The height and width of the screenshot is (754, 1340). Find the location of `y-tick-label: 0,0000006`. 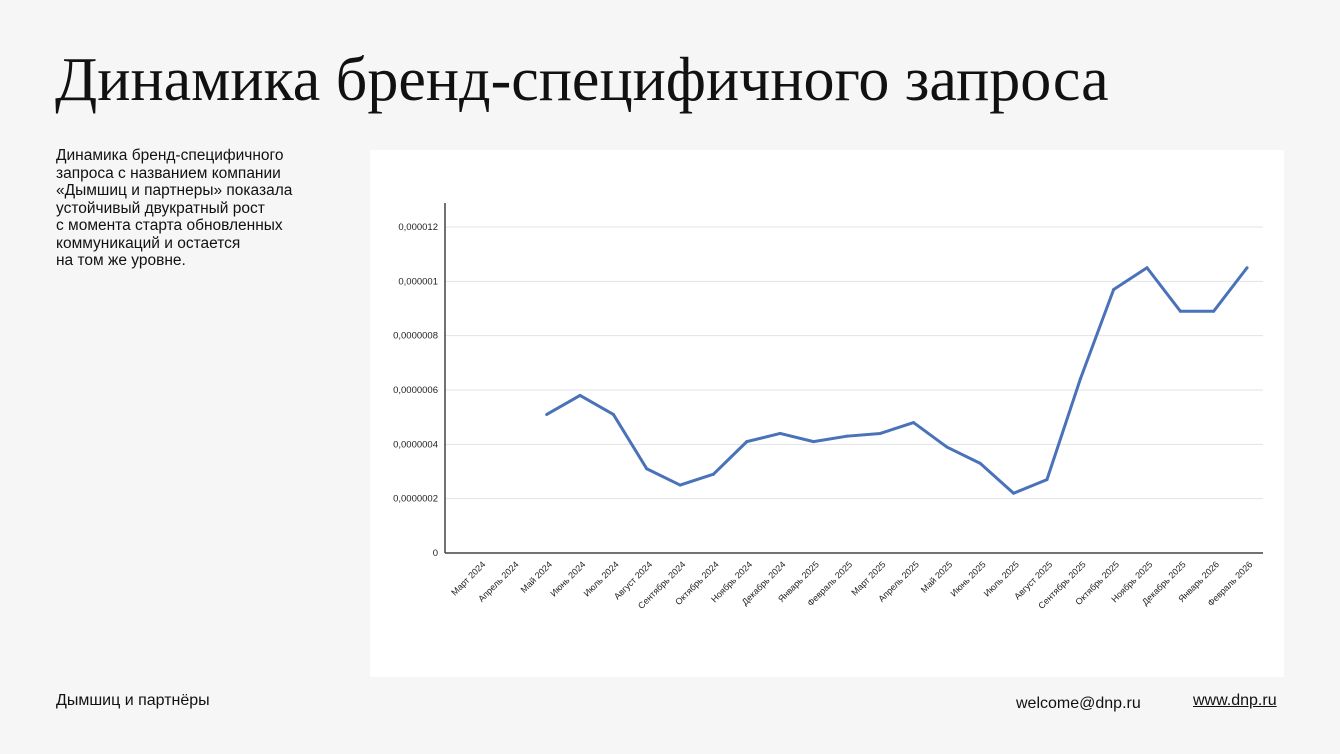

y-tick-label: 0,0000006 is located at coordinates (415, 390).